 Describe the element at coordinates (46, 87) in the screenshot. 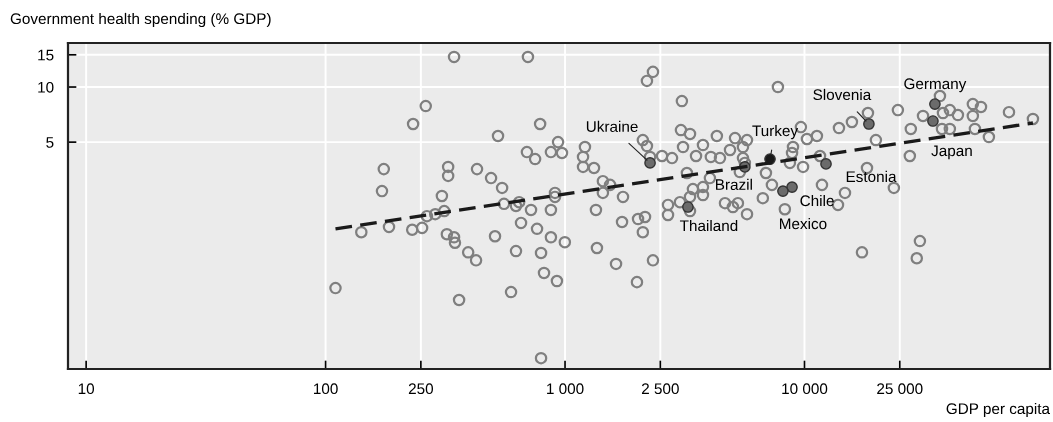

I see `y-tick-label: 10` at that location.